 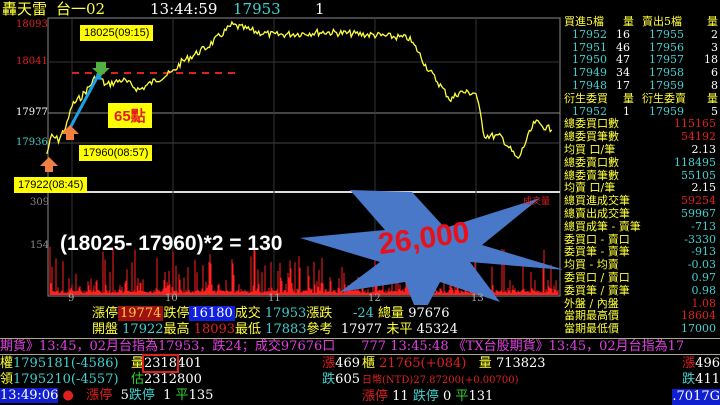 I want to click on y-tick: 18041, so click(x=32, y=61).